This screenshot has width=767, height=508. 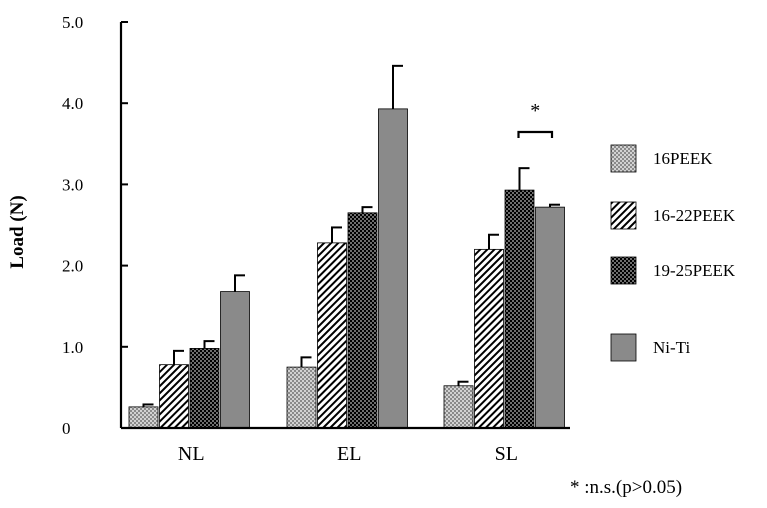 I want to click on footnote: * :n.s.(p>0.05), so click(x=626, y=487).